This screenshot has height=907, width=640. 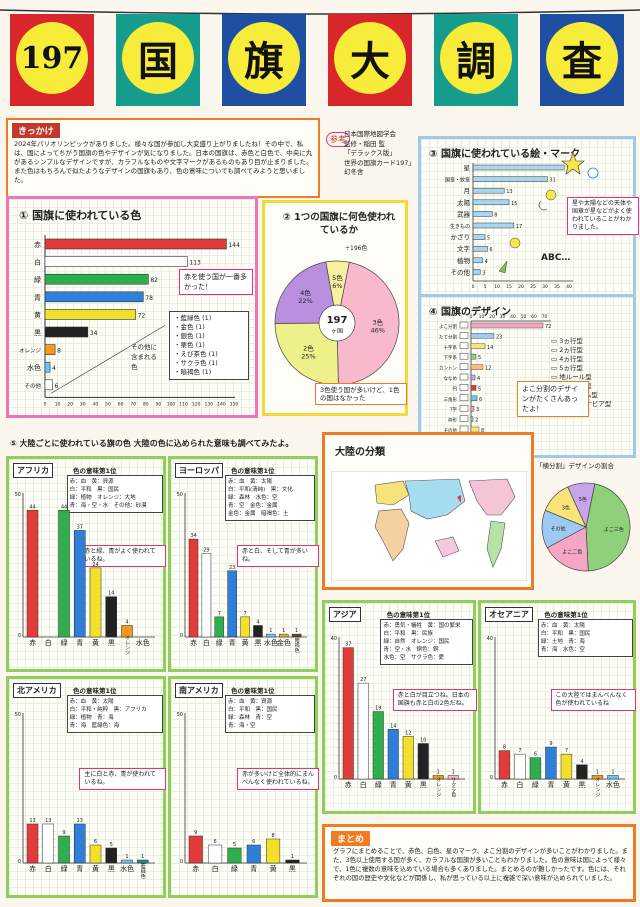 What do you see at coordinates (435, 499) in the screenshot?
I see `map-asia` at bounding box center [435, 499].